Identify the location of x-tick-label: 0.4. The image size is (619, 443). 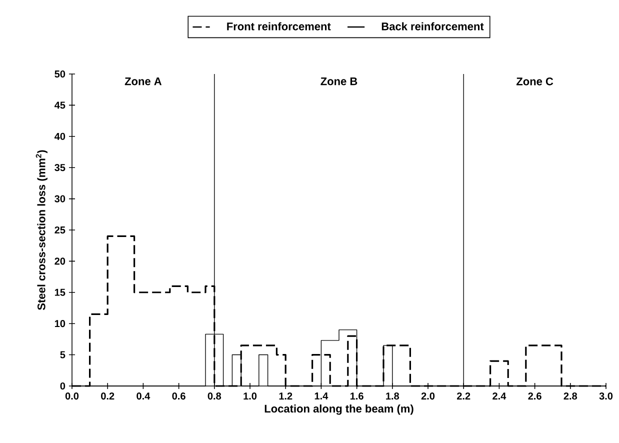
(143, 396).